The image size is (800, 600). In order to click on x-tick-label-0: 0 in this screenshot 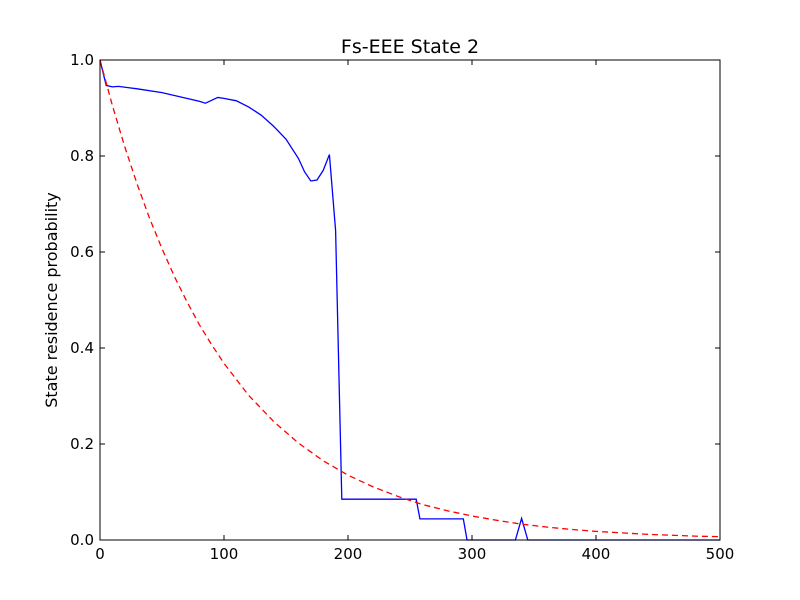, I will do `click(100, 554)`.